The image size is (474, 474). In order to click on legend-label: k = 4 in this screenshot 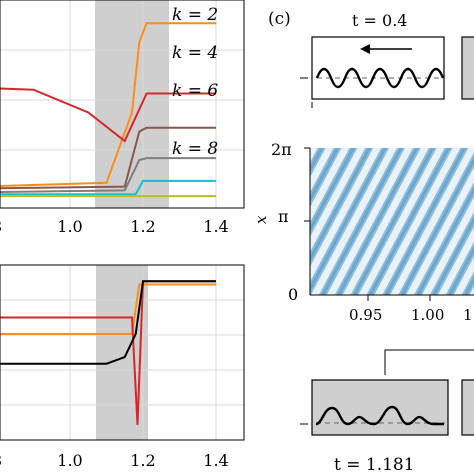, I will do `click(195, 53)`.